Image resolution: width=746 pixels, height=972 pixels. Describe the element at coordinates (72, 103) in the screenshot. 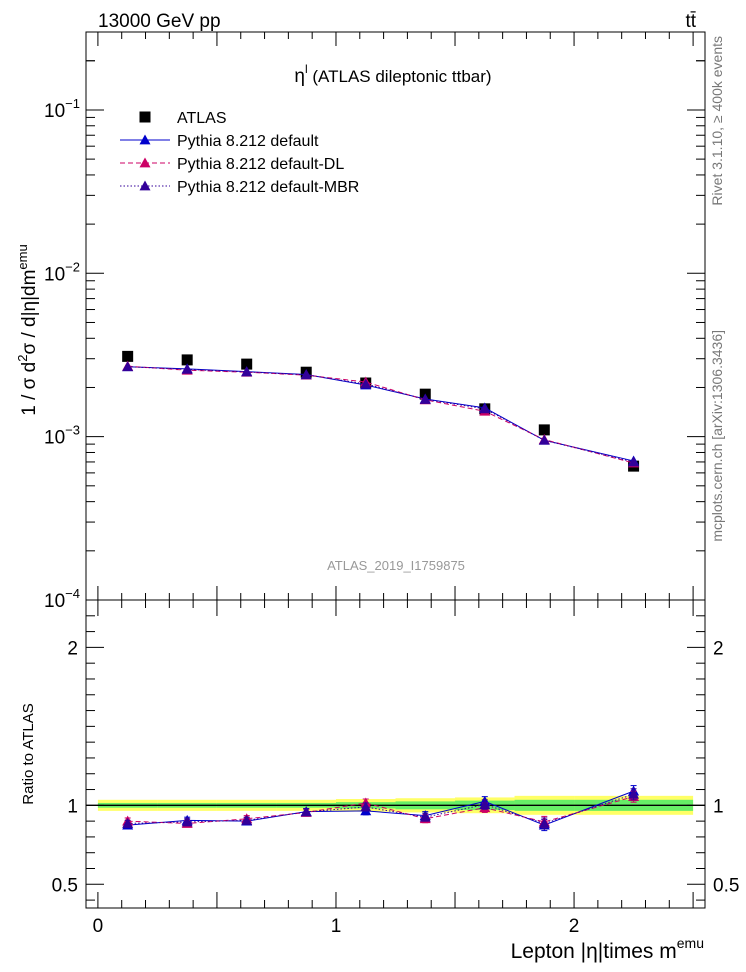

I see `ytick-exp: −1` at that location.